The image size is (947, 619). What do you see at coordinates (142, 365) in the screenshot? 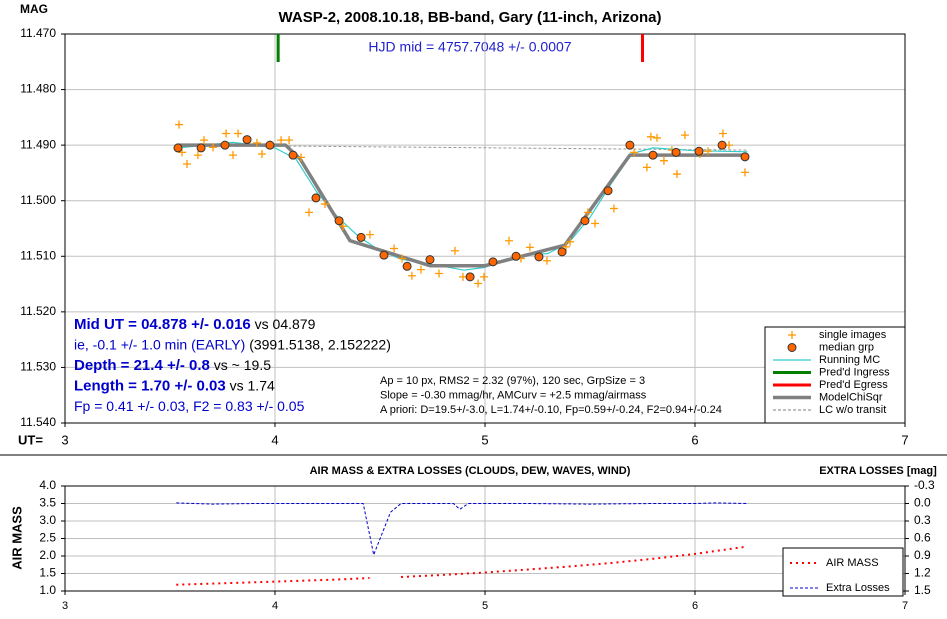
I see `fit-result-part: Depth = 21.4 +/- 0.8` at bounding box center [142, 365].